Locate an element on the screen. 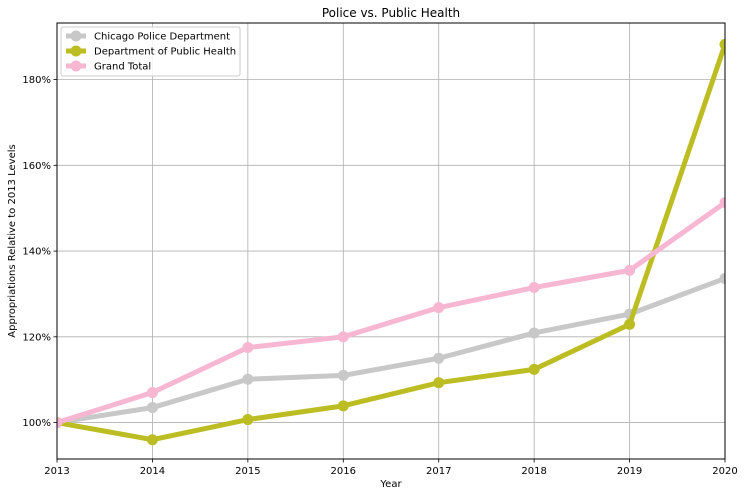 This screenshot has height=500, width=746. legend-label: Grand Total is located at coordinates (122, 67).